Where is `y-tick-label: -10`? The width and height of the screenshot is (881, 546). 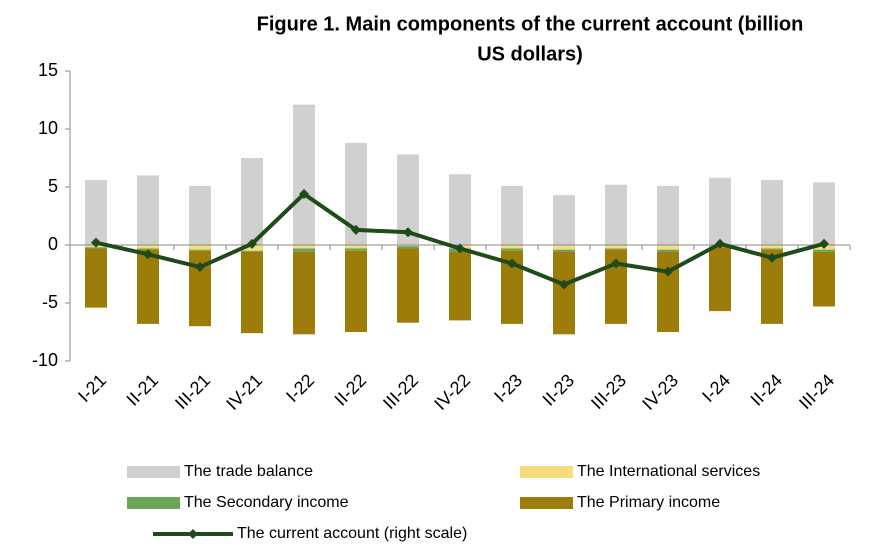 y-tick-label: -10 is located at coordinates (45, 360).